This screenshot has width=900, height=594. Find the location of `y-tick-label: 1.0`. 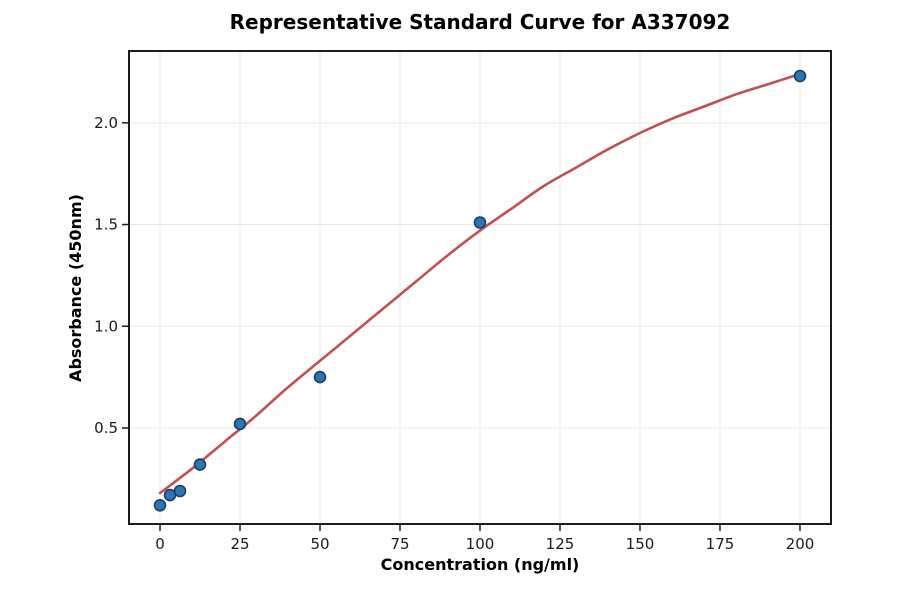

y-tick-label: 1.0 is located at coordinates (106, 326).